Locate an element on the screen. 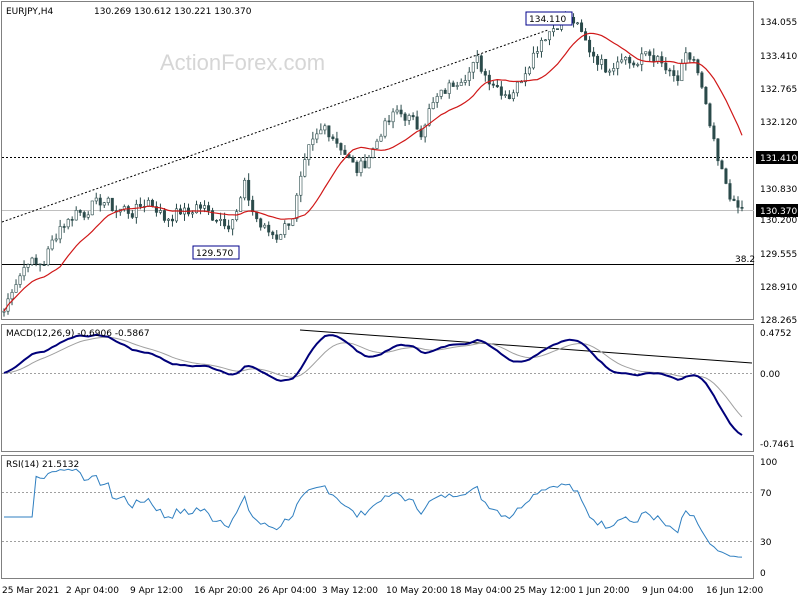 Image resolution: width=800 pixels, height=600 pixels. price-tick-label: 133.410 is located at coordinates (778, 57).